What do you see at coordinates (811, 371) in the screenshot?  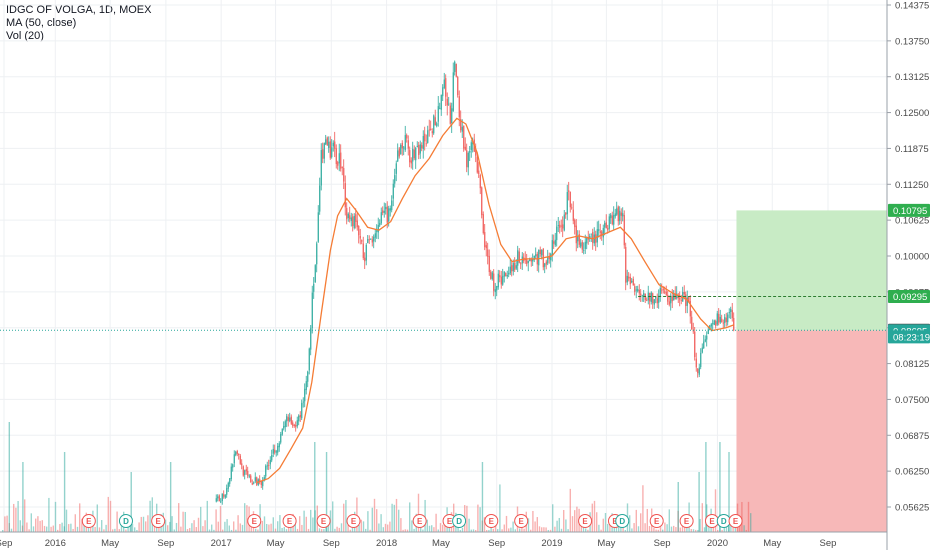 I see `position-zones` at bounding box center [811, 371].